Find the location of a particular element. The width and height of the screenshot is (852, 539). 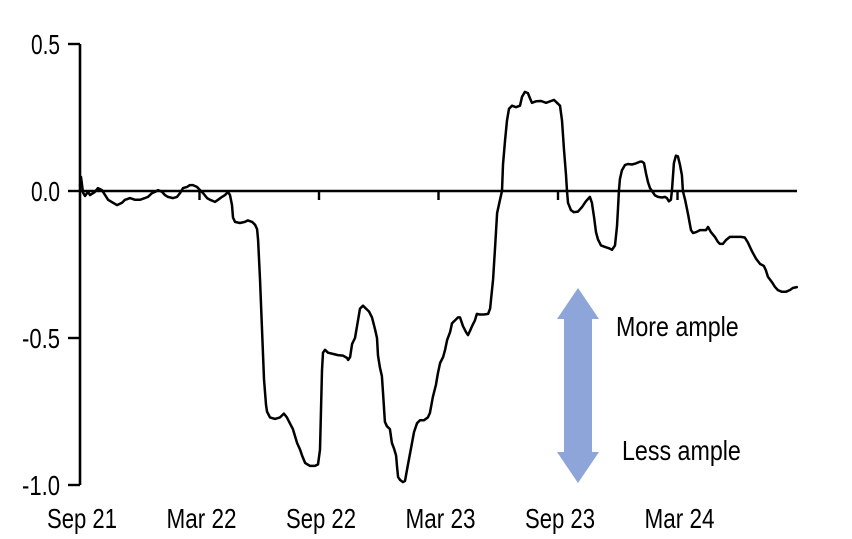

x-tick-label: Mar 22 is located at coordinates (202, 518).